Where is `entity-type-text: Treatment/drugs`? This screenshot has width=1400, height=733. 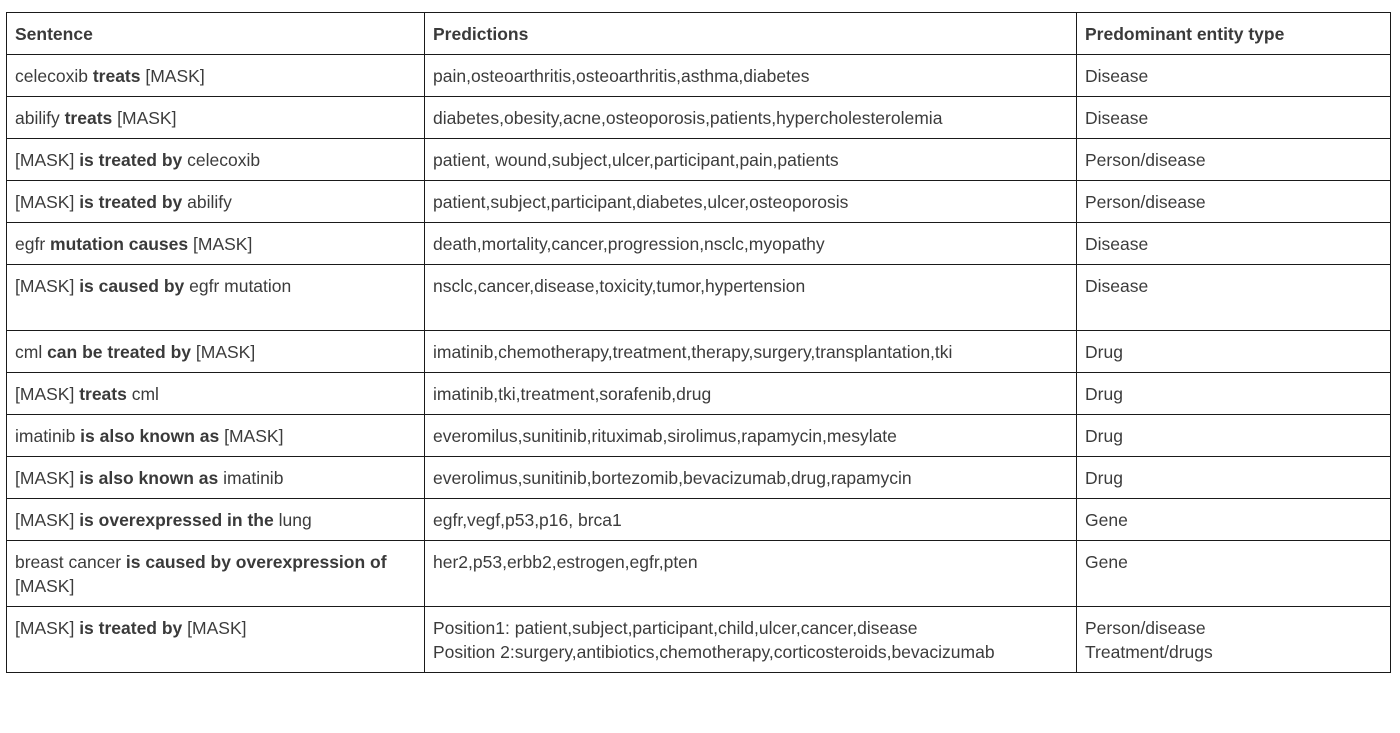 entity-type-text: Treatment/drugs is located at coordinates (1149, 652).